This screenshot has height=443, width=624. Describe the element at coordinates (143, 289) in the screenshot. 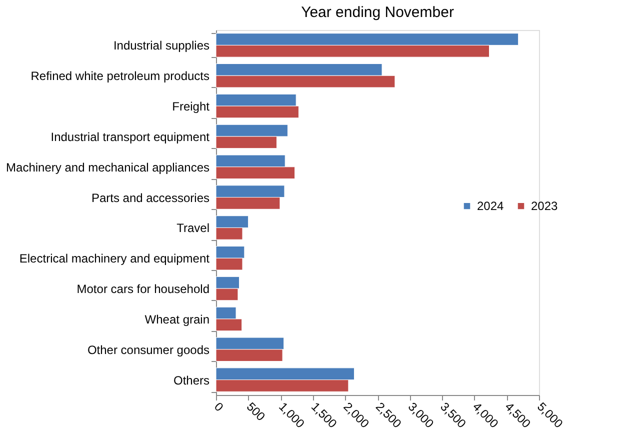

I see `y-tick-label: Motor cars for household` at that location.